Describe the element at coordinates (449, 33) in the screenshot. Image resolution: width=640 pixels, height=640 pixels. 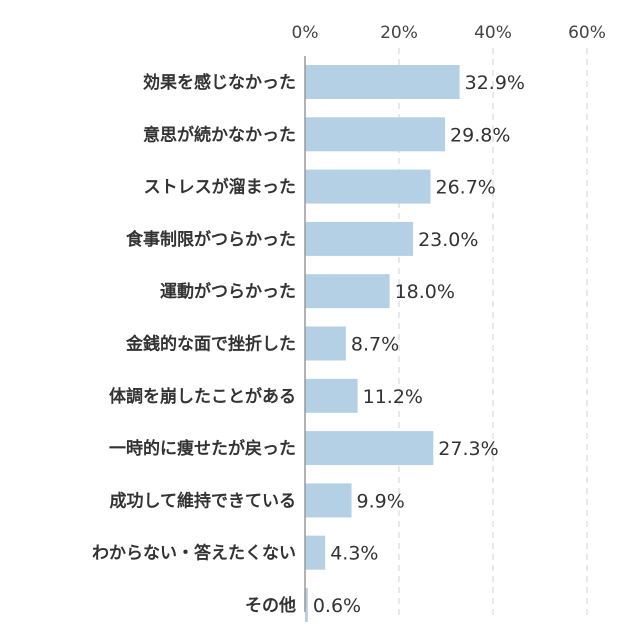
I see `x-axis-ticks: 0% 20% 40% 60%` at that location.